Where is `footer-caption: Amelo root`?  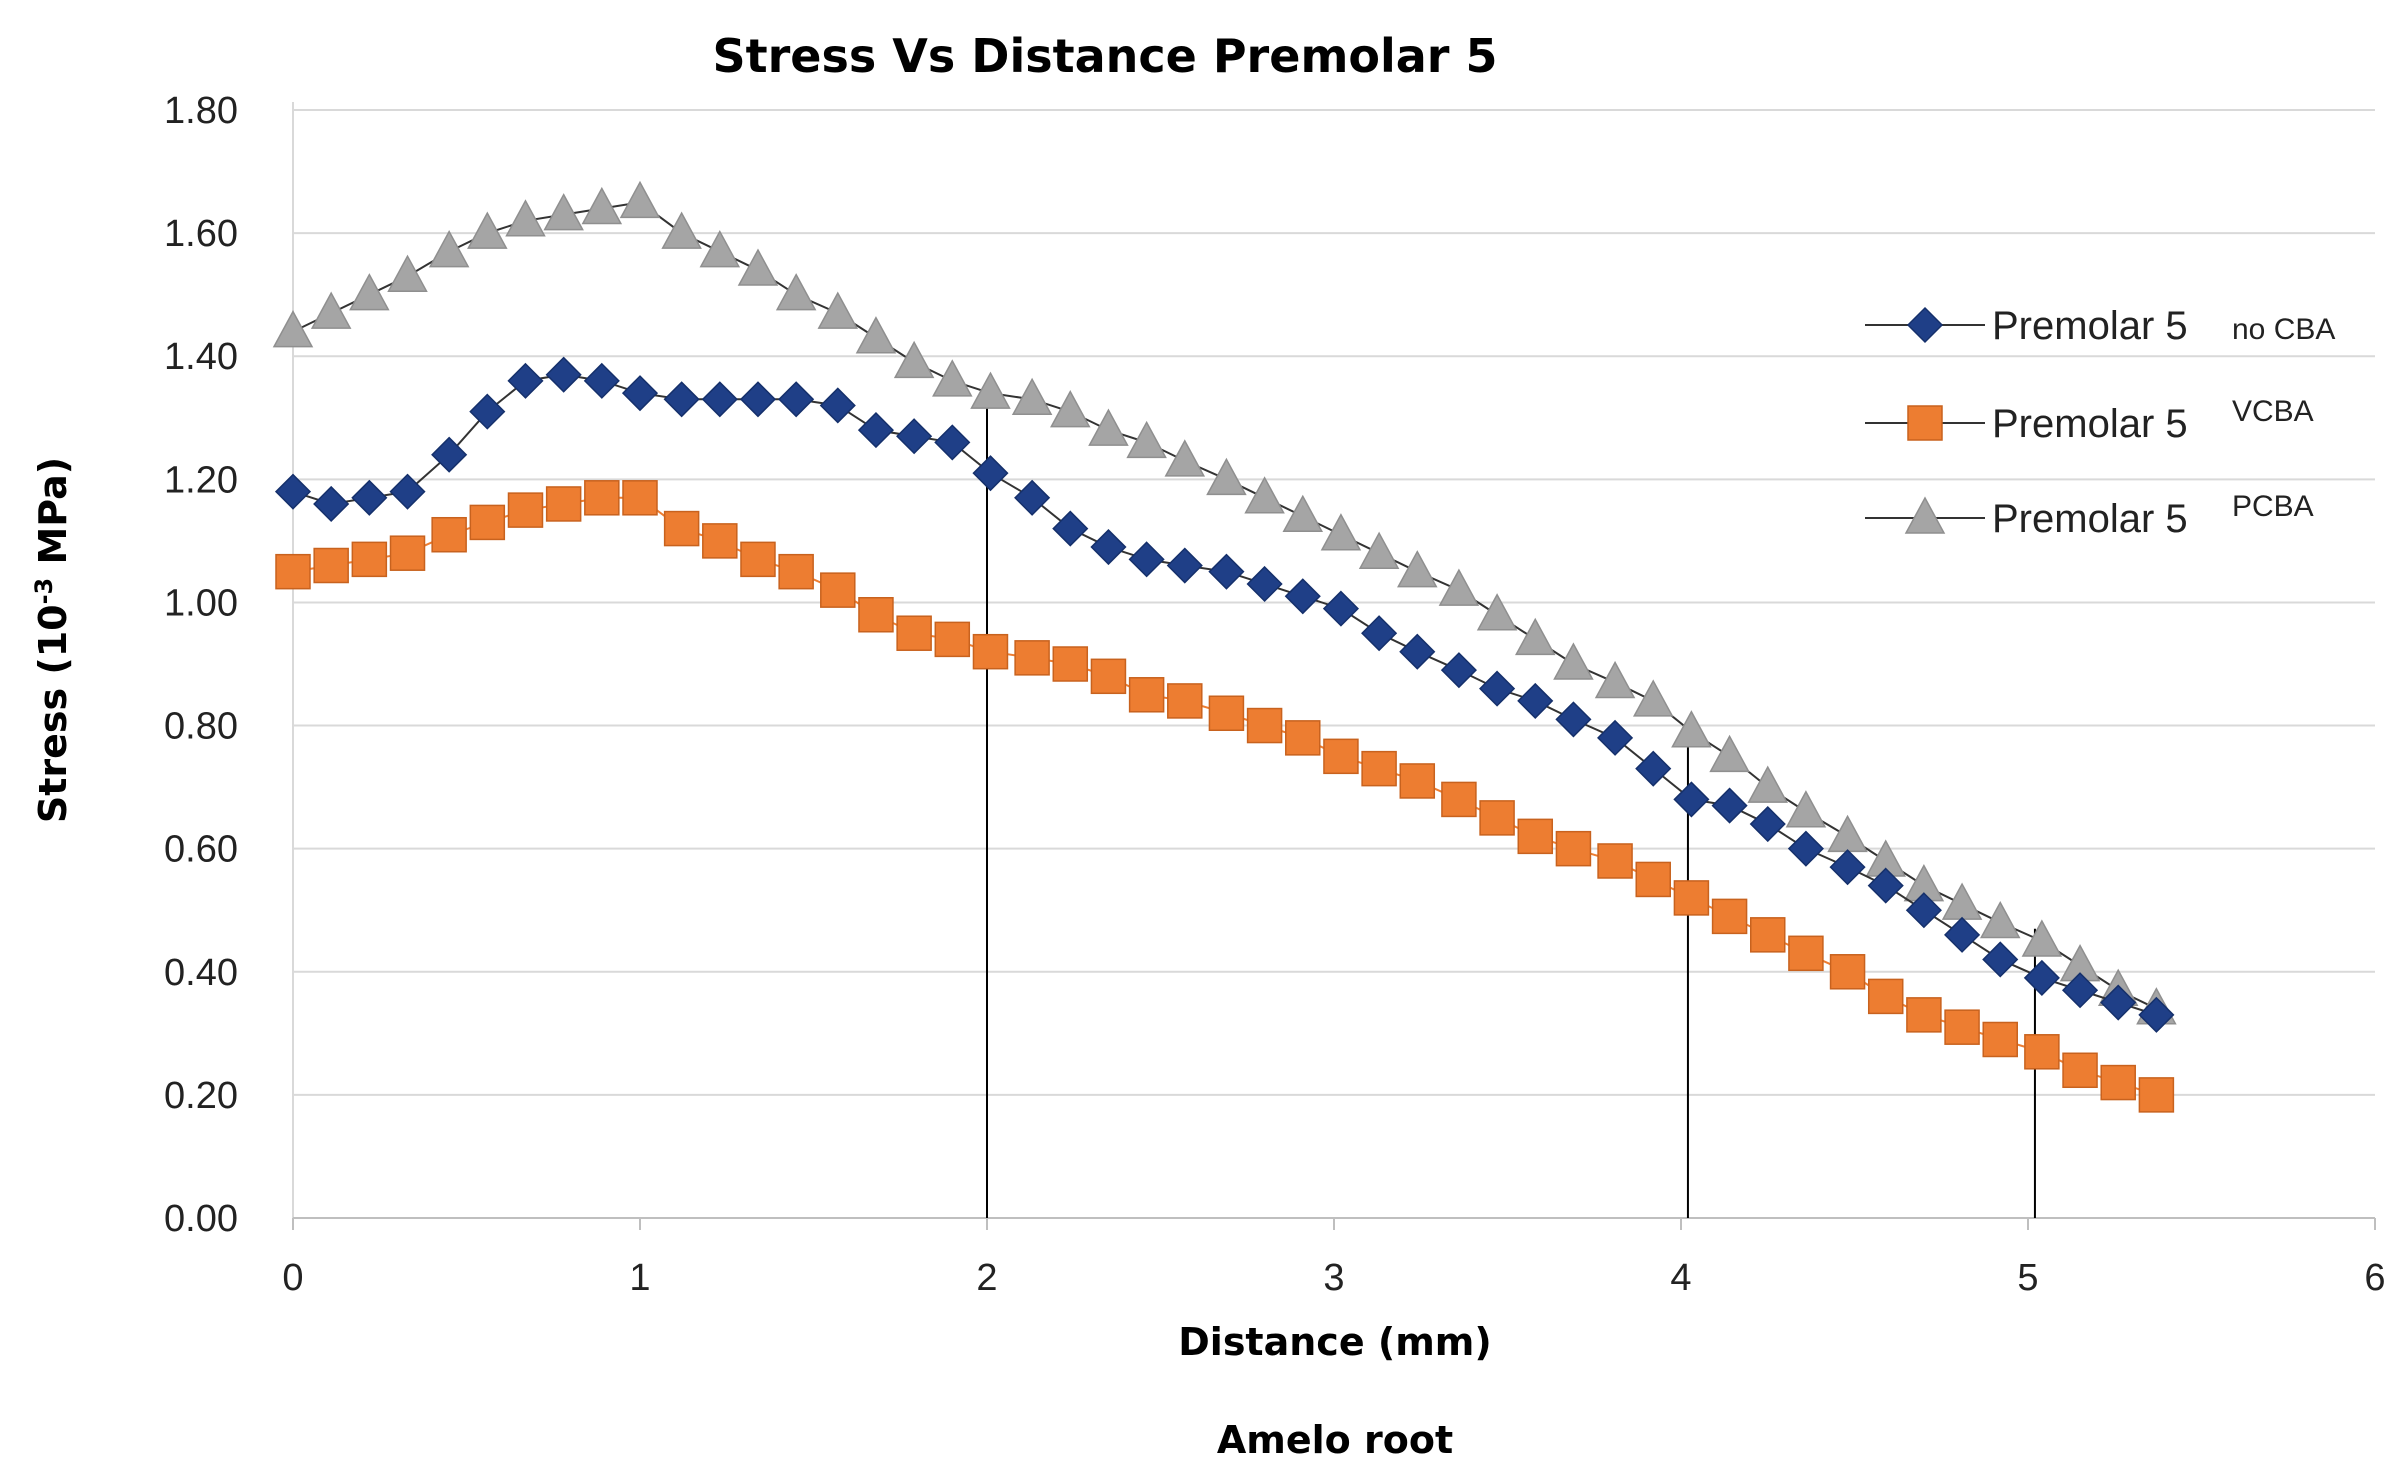 footer-caption: Amelo root is located at coordinates (1335, 1440).